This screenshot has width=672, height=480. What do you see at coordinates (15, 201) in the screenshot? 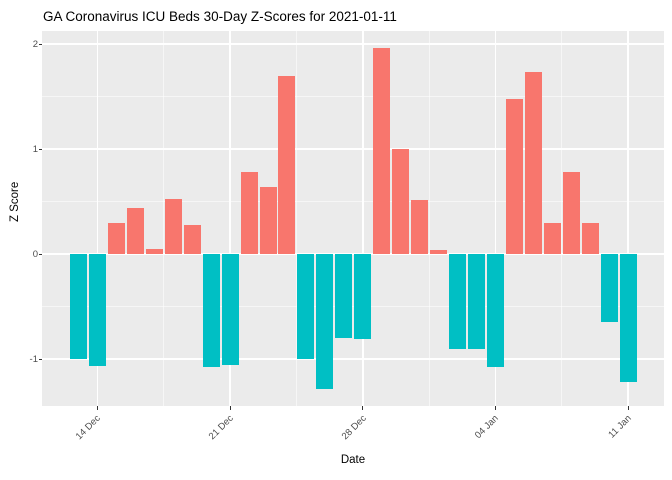
I see `y-axis-title: Z Score` at bounding box center [15, 201].